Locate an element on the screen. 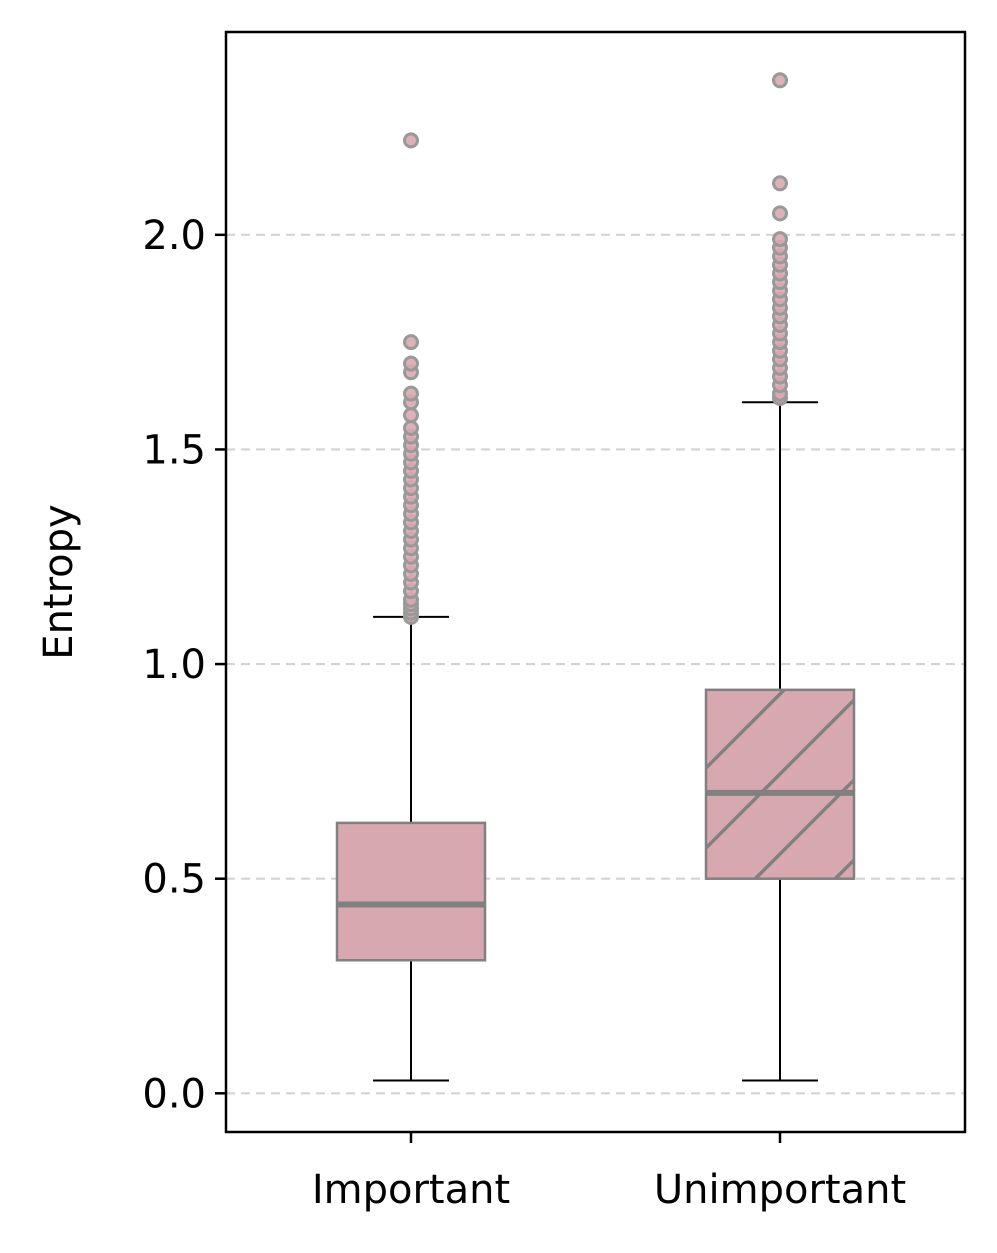 This screenshot has height=1253, width=997. y-tick-label-4: 2.0 is located at coordinates (174, 236).